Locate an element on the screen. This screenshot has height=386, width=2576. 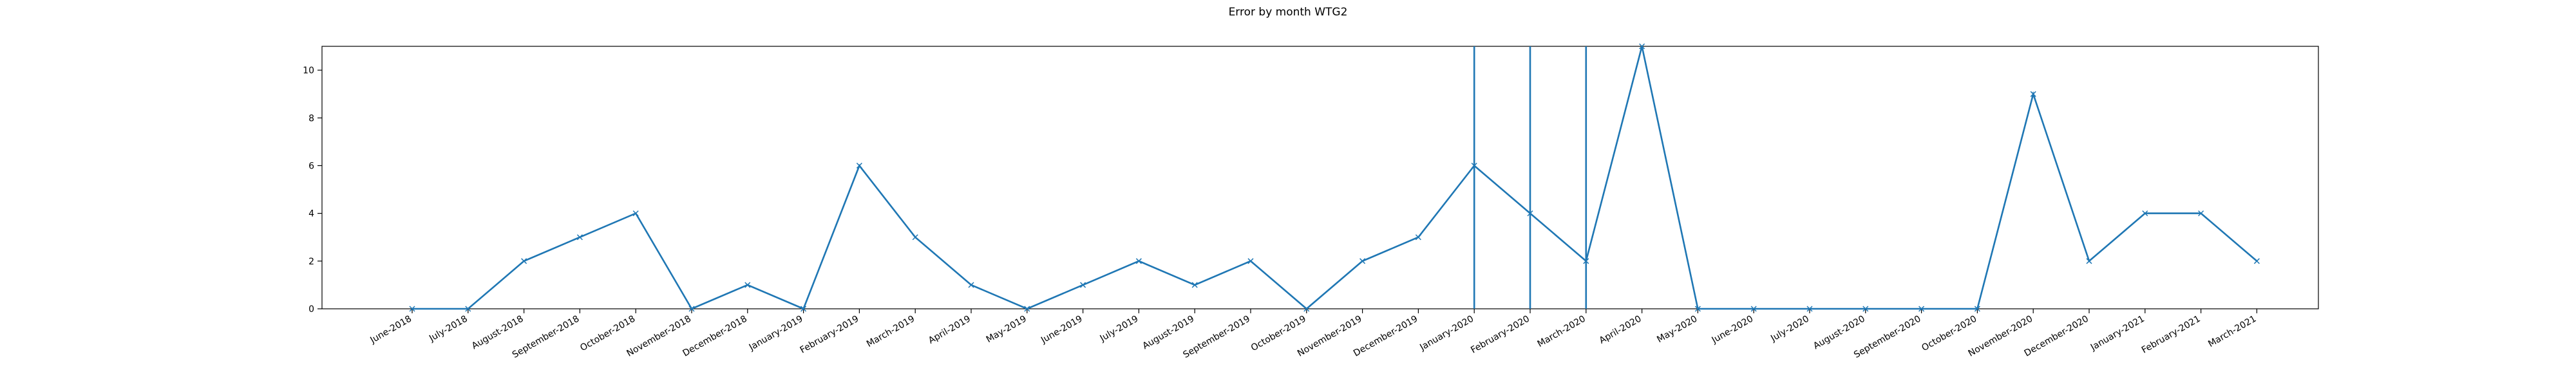
data-point: June-2019: 1 is located at coordinates (1083, 285).